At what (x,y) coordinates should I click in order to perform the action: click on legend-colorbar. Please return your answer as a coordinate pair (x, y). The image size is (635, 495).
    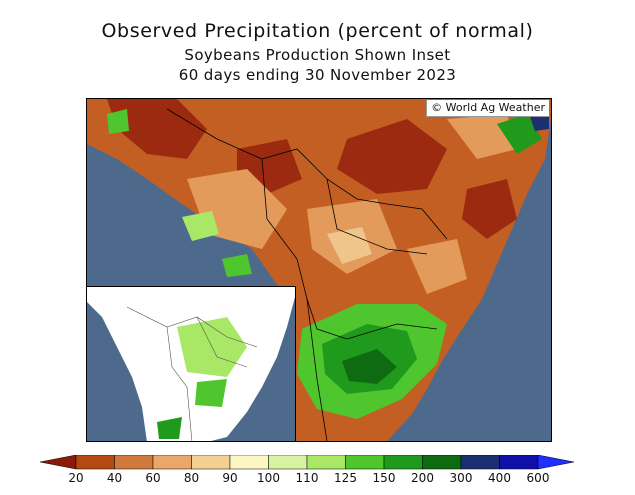
    Looking at the image, I should click on (307, 462).